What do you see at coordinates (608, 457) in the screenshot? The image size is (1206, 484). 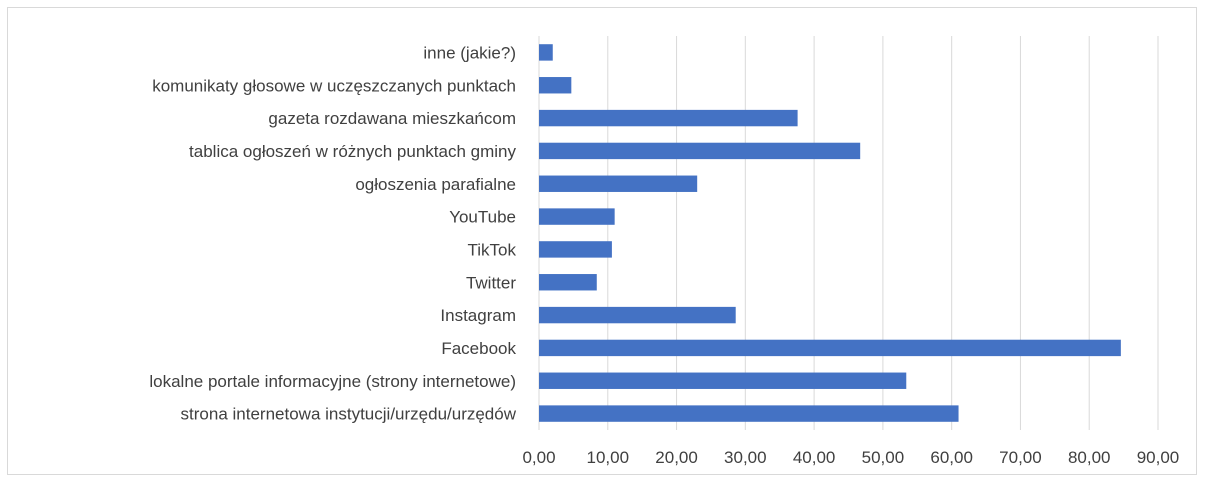 I see `x-tick-label: 10,00` at bounding box center [608, 457].